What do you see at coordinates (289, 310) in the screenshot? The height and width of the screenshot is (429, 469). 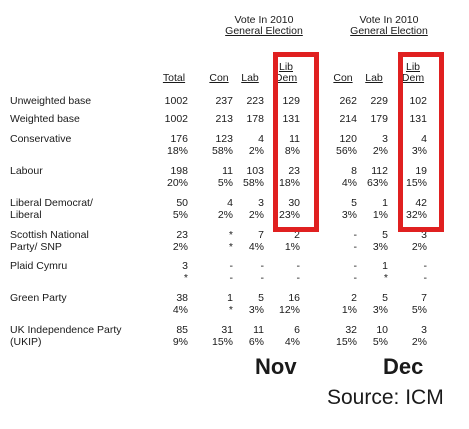 I see `cell-value: 12%` at bounding box center [289, 310].